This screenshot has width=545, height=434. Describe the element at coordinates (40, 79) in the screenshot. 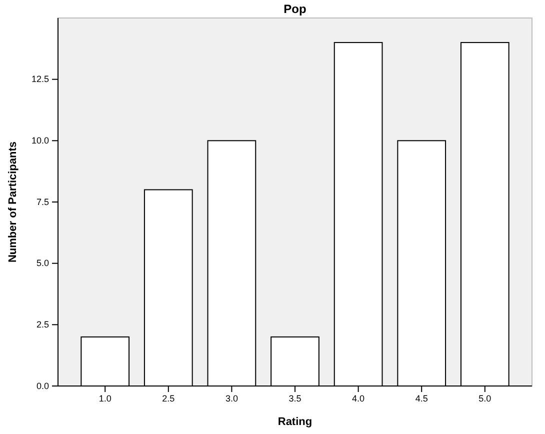

I see `y-tick-label: 12.5` at that location.